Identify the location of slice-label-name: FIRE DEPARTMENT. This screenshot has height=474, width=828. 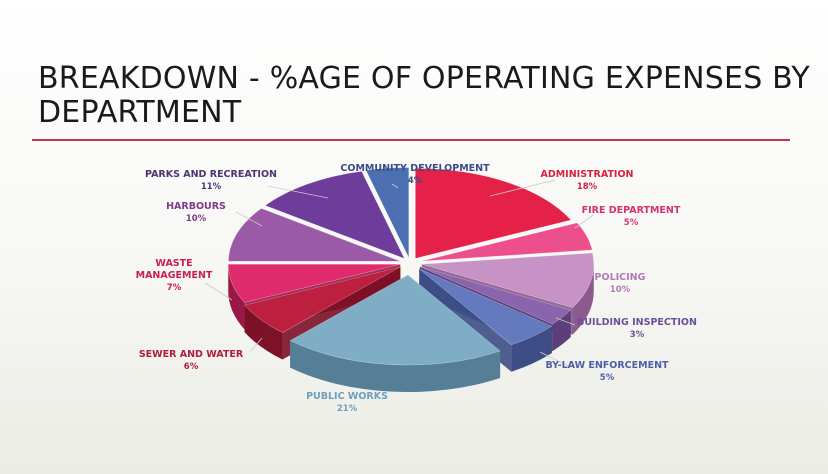
(631, 210).